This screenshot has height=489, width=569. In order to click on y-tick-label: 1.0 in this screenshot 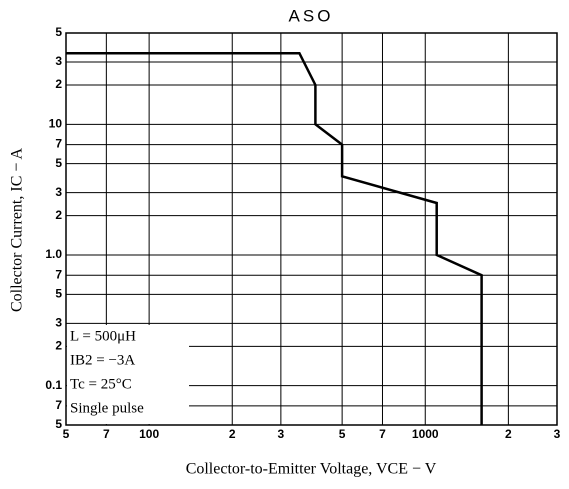, I will do `click(53, 254)`.